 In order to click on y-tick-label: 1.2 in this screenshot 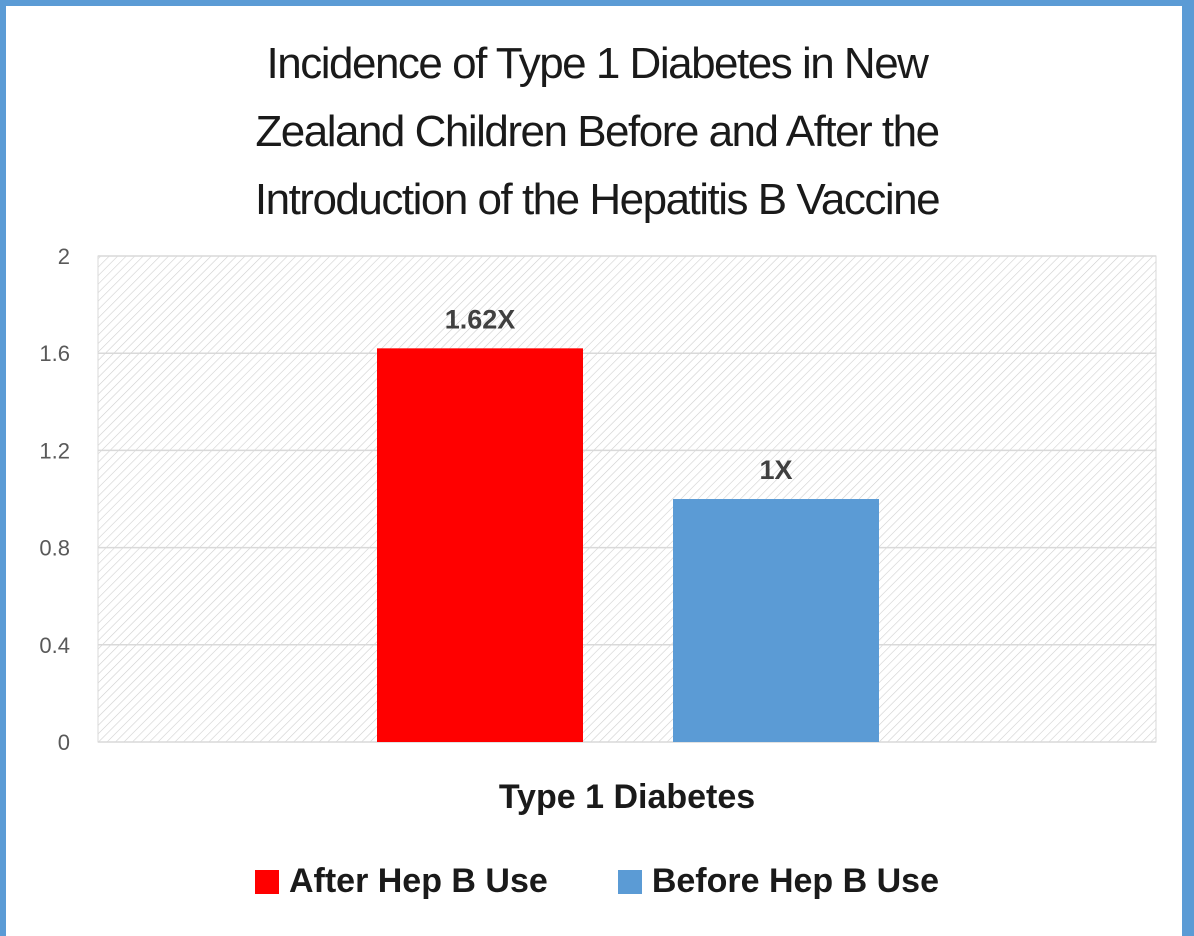, I will do `click(54, 450)`.